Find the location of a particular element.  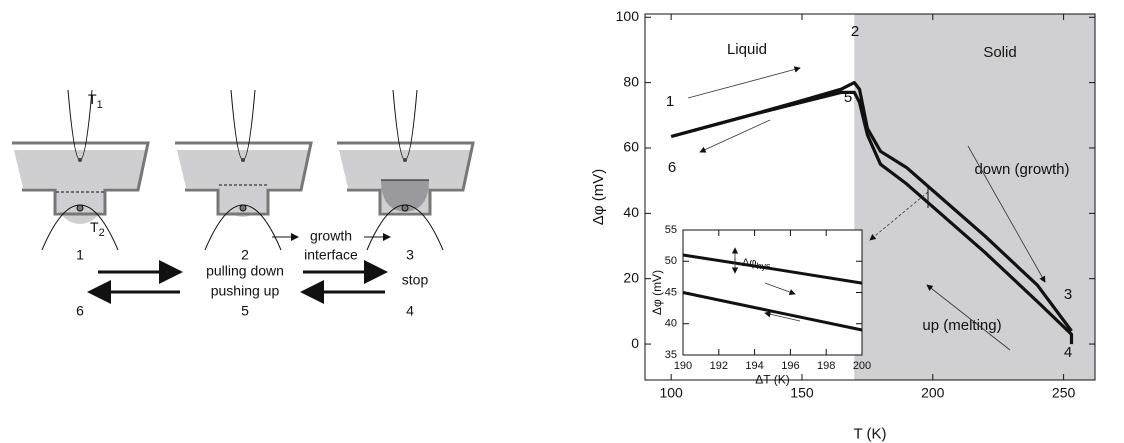

annotation: 1 is located at coordinates (670, 101).